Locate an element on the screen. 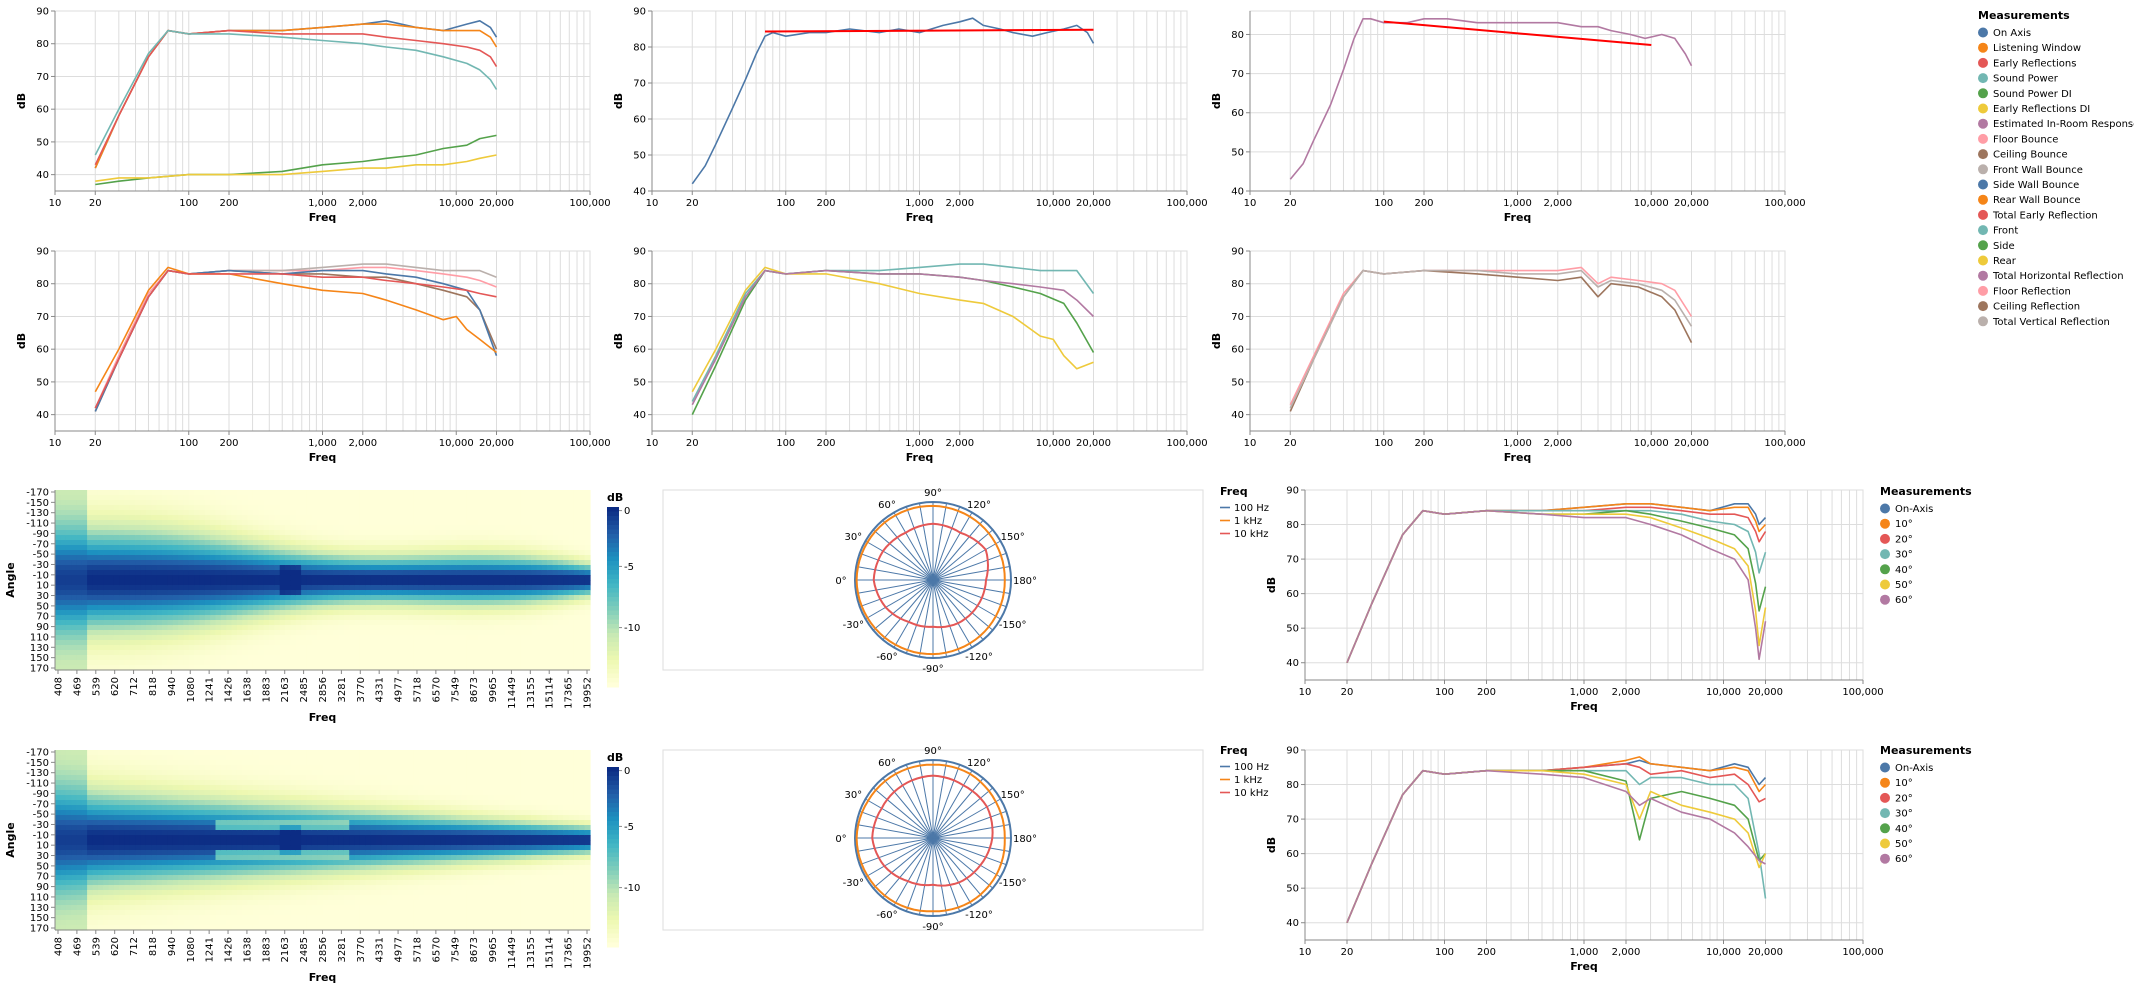 This screenshot has width=2134, height=986. y-tick-label: 40 is located at coordinates (1292, 923).